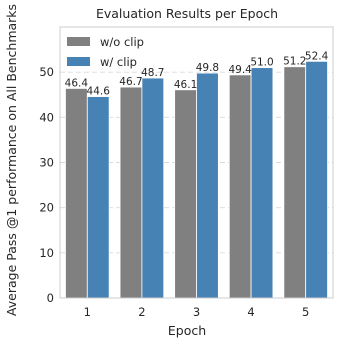  I want to click on x-axis-ticks: 1 2 3 4 5, so click(197, 312).